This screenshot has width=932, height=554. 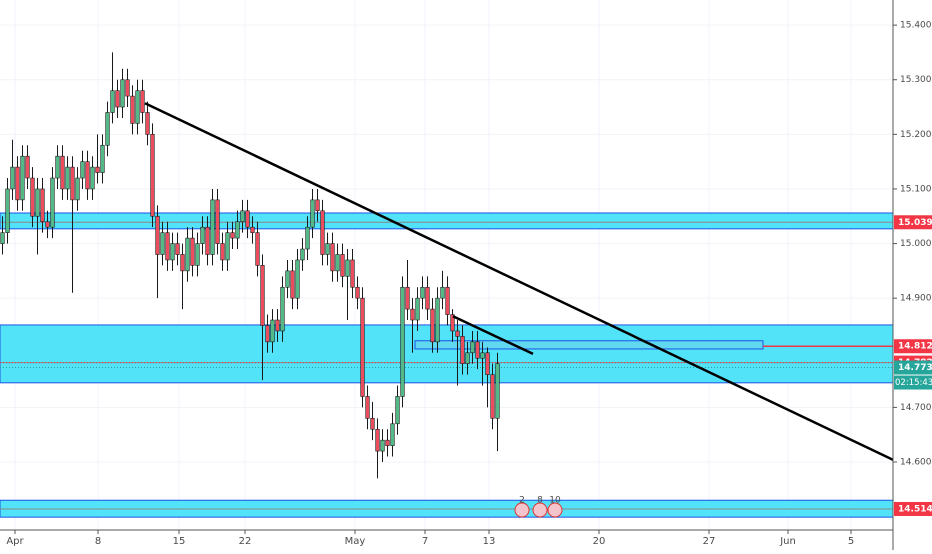 What do you see at coordinates (916, 244) in the screenshot?
I see `y-tick-label: 15.000` at bounding box center [916, 244].